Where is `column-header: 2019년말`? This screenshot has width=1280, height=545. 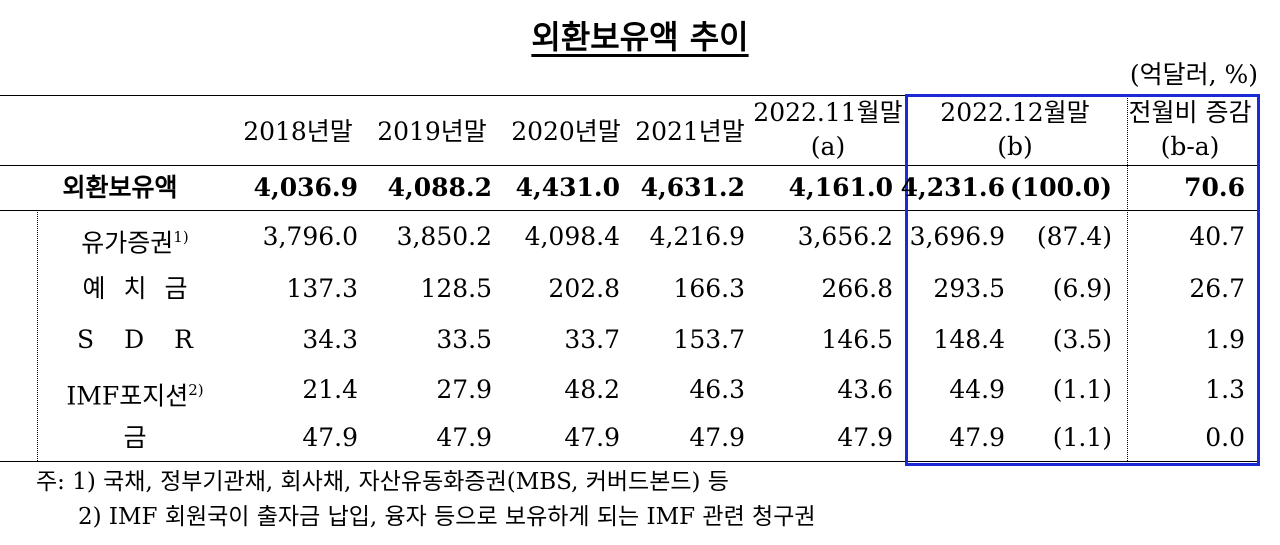 column-header: 2019년말 is located at coordinates (432, 131).